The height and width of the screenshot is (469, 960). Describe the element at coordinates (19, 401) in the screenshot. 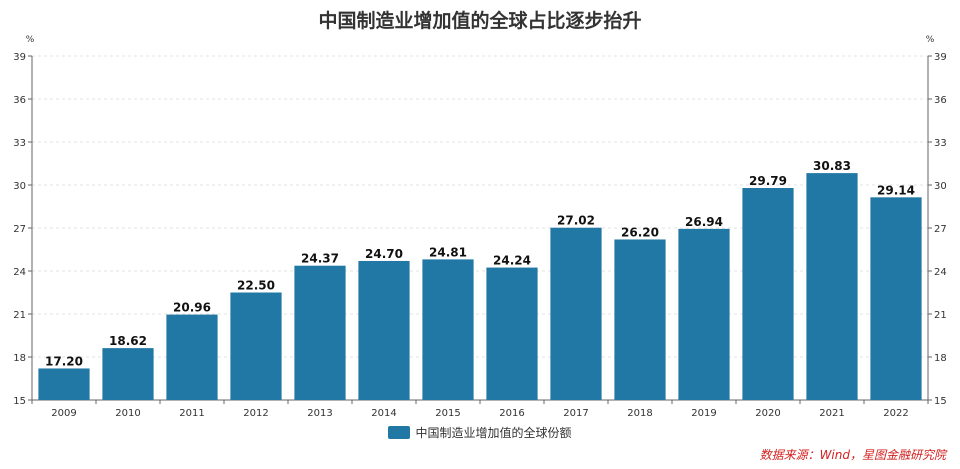

I see `y-tick-label-left: 15` at that location.